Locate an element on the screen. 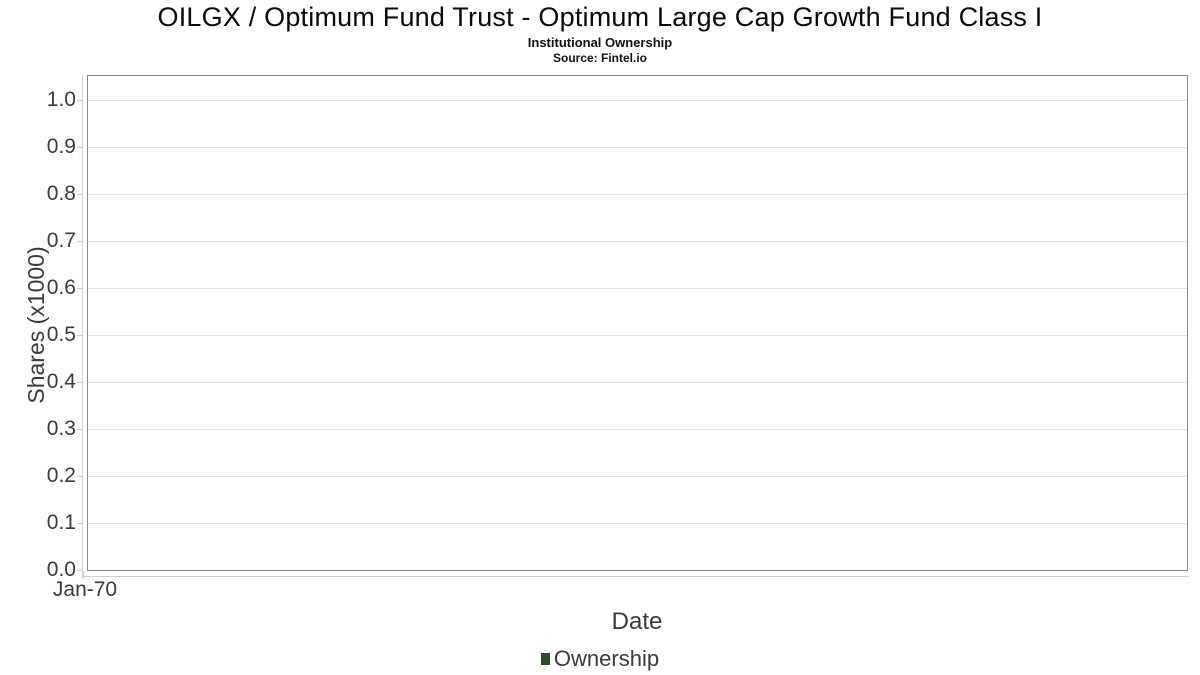 The width and height of the screenshot is (1200, 675). y-tick-label: 0.0 is located at coordinates (61, 569).